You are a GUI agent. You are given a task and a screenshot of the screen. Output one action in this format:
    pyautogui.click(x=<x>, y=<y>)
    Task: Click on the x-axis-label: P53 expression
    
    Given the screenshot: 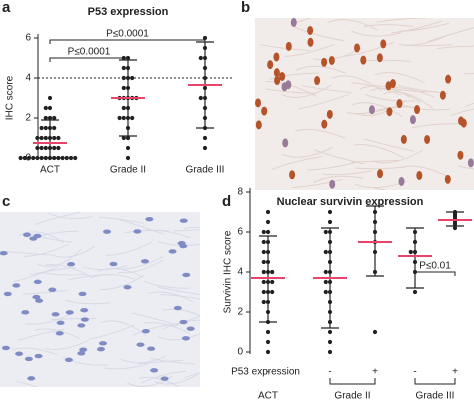 What is the action you would take?
    pyautogui.click(x=265, y=372)
    